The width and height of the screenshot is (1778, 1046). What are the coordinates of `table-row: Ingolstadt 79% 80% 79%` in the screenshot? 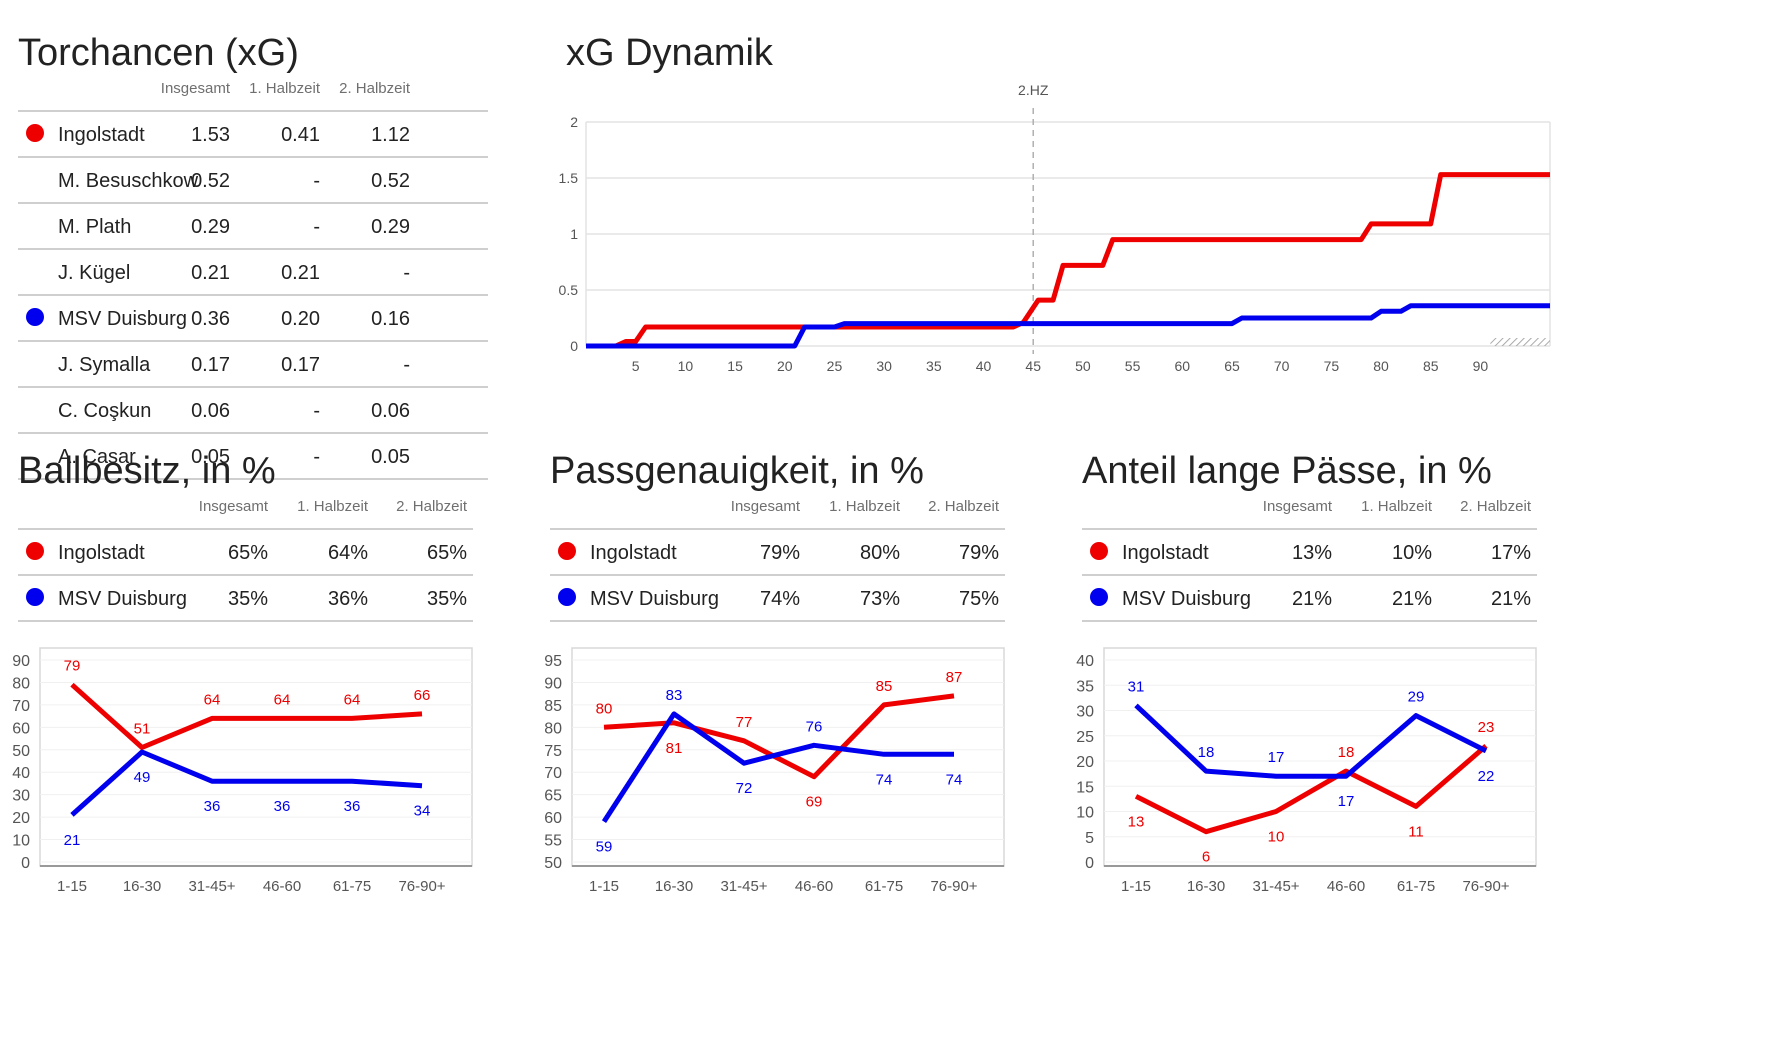 It's located at (777, 553).